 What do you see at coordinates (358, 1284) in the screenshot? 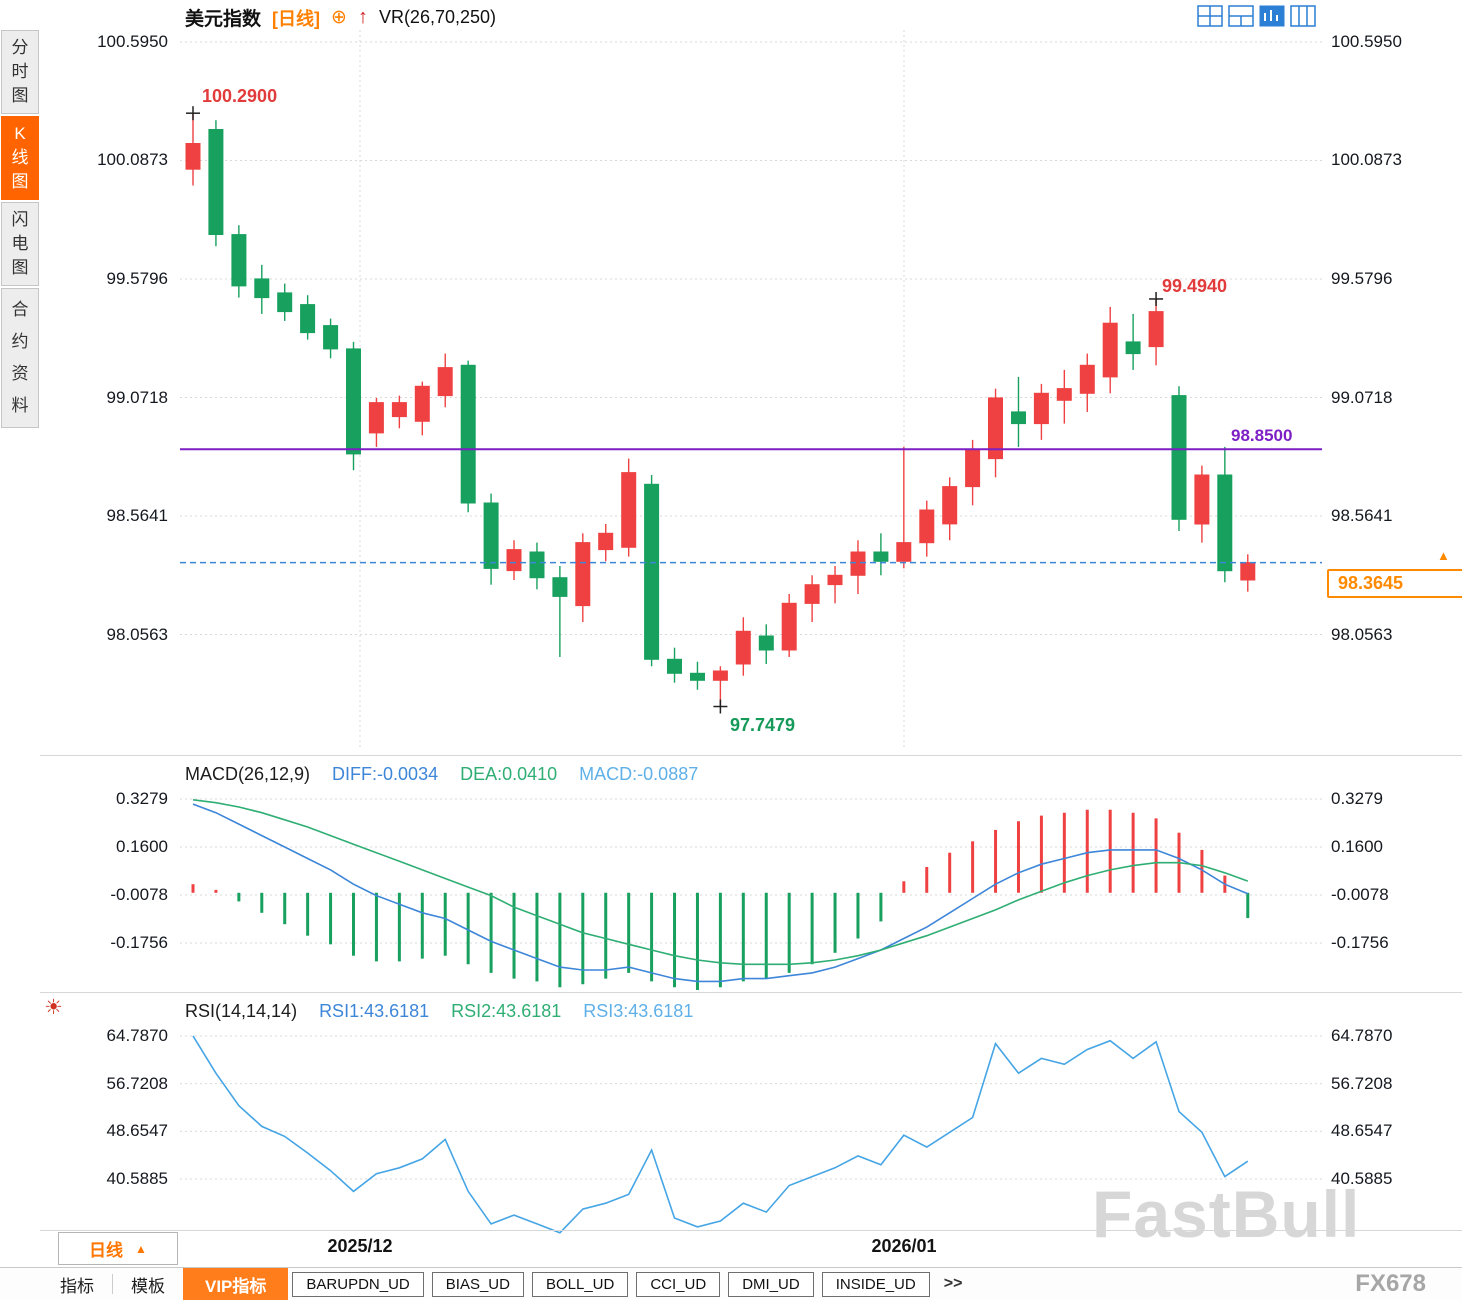
I see `bottom-tab-BARUPDN_UD: BARUPDN_UD` at bounding box center [358, 1284].